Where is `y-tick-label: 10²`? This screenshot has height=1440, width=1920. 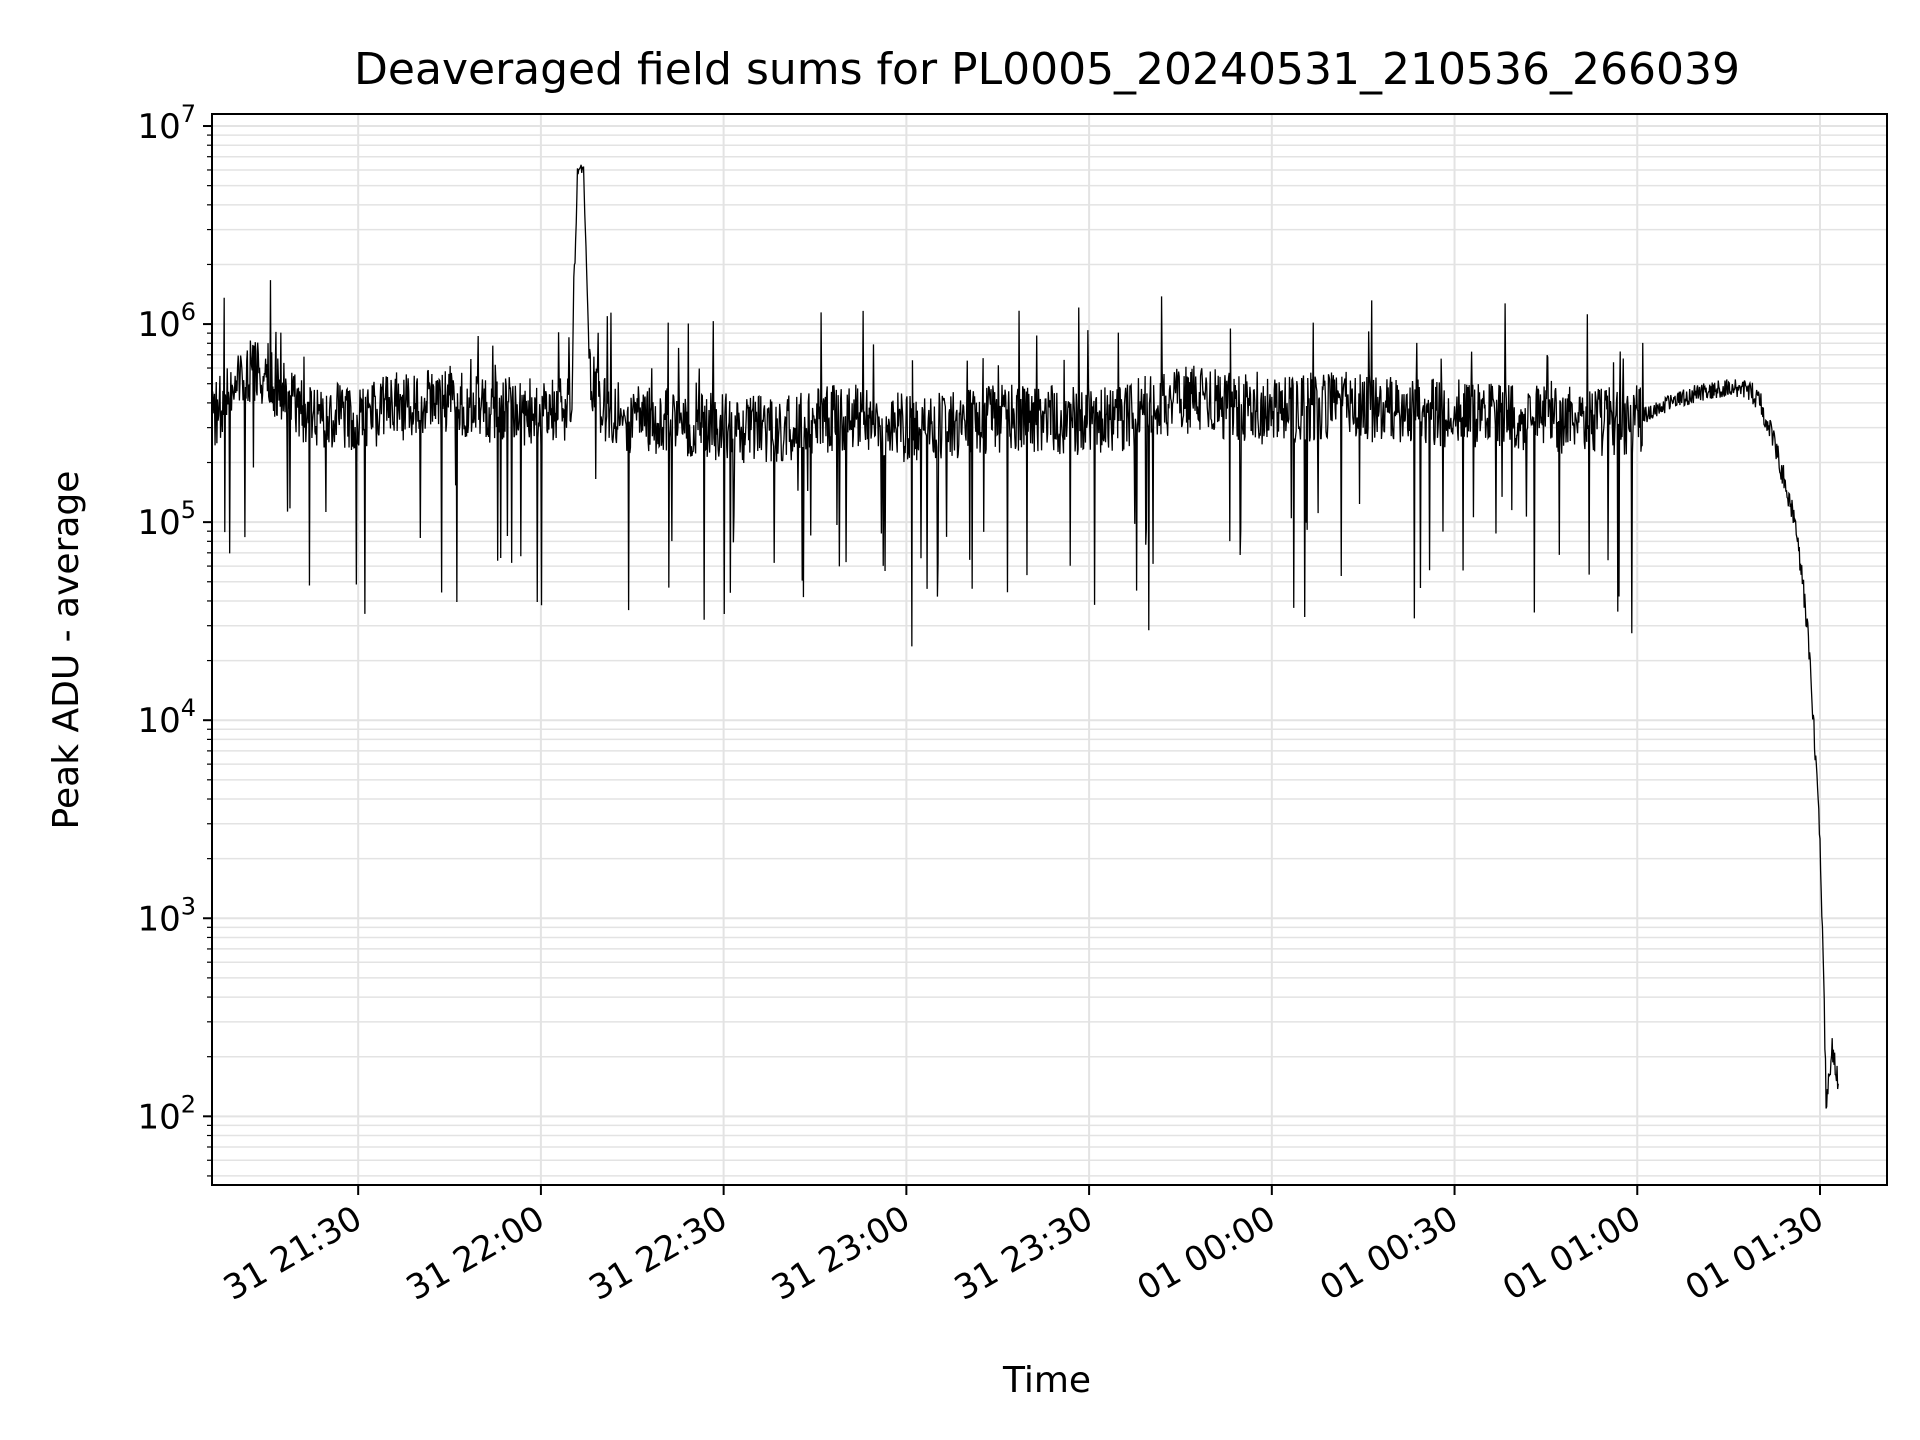
y-tick-label: 10² is located at coordinates (166, 1113).